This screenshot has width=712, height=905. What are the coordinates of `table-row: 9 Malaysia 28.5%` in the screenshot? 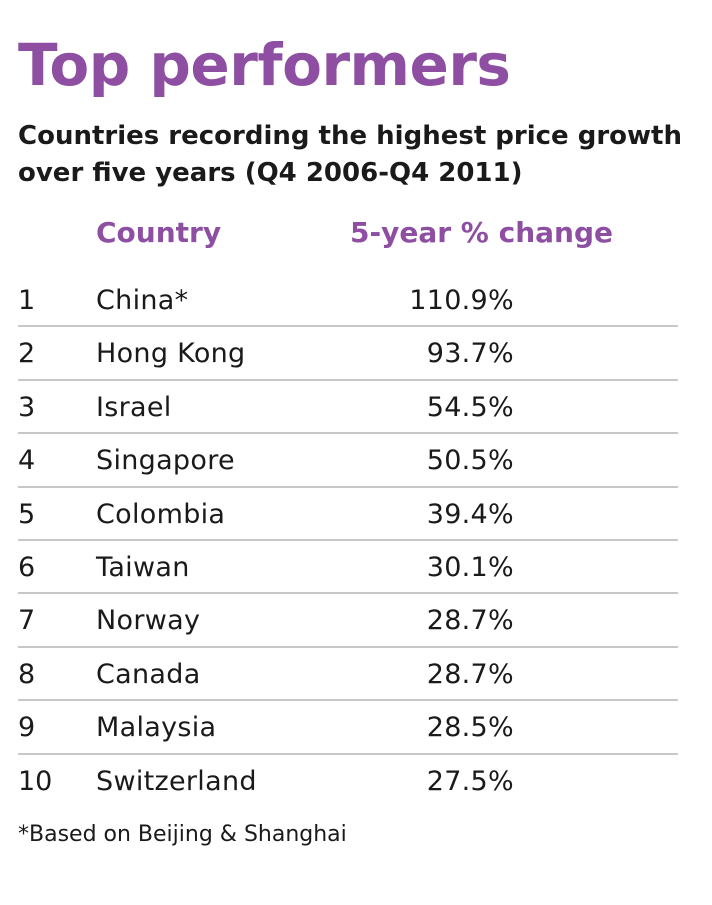 It's located at (356, 728).